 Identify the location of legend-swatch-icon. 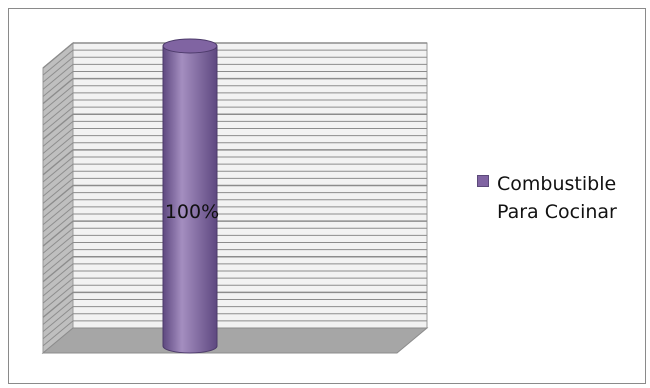
(483, 181).